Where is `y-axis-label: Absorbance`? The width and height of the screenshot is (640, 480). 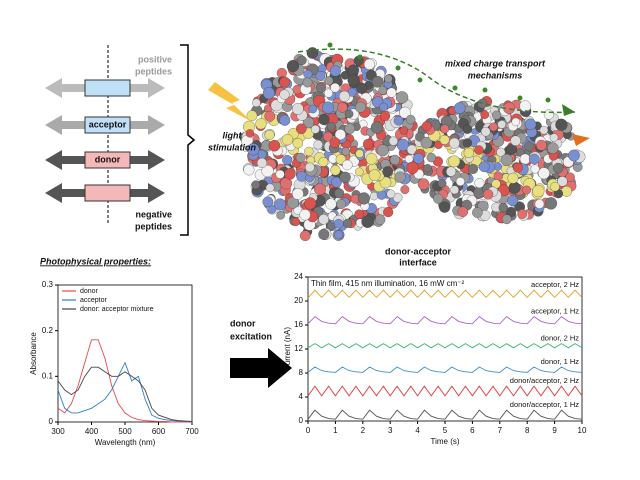
y-axis-label: Absorbance is located at coordinates (33, 353).